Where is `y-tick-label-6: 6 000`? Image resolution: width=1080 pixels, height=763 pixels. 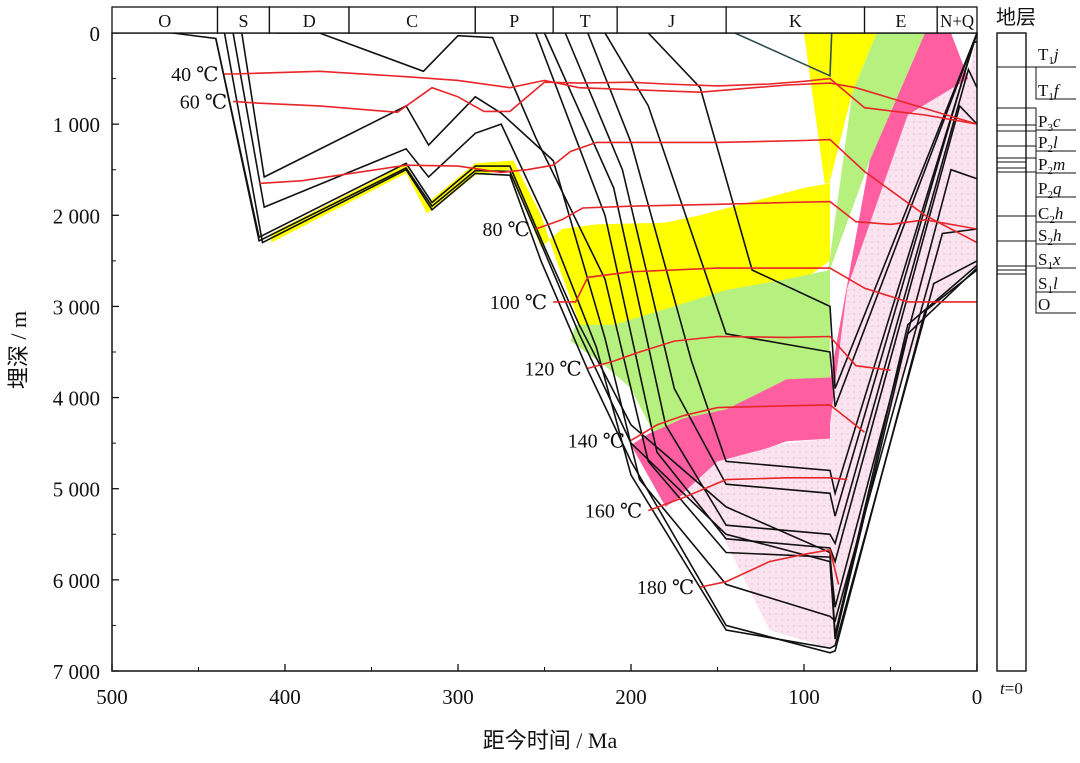 y-tick-label-6: 6 000 is located at coordinates (76, 581).